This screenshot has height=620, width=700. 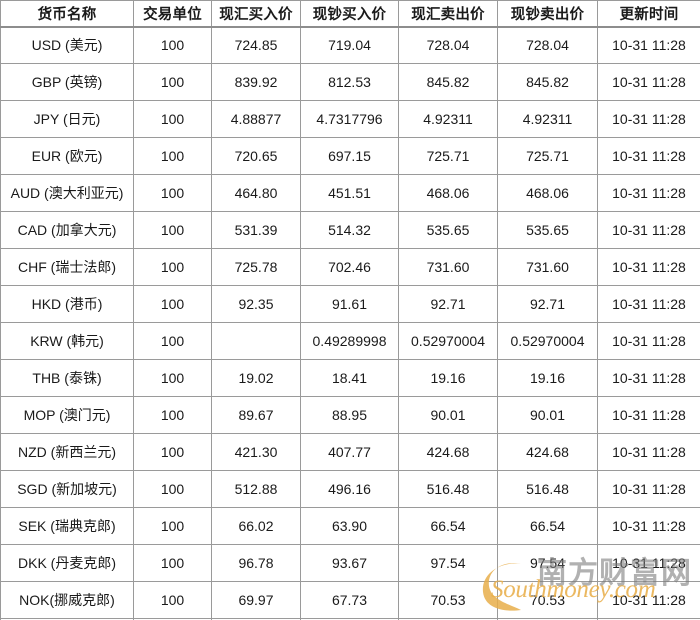 I want to click on table-header: 货币名称 交易单位 现汇买入价 现钞买入价 现汇卖出价 现钞卖出价 更新时间, so click(x=350, y=14).